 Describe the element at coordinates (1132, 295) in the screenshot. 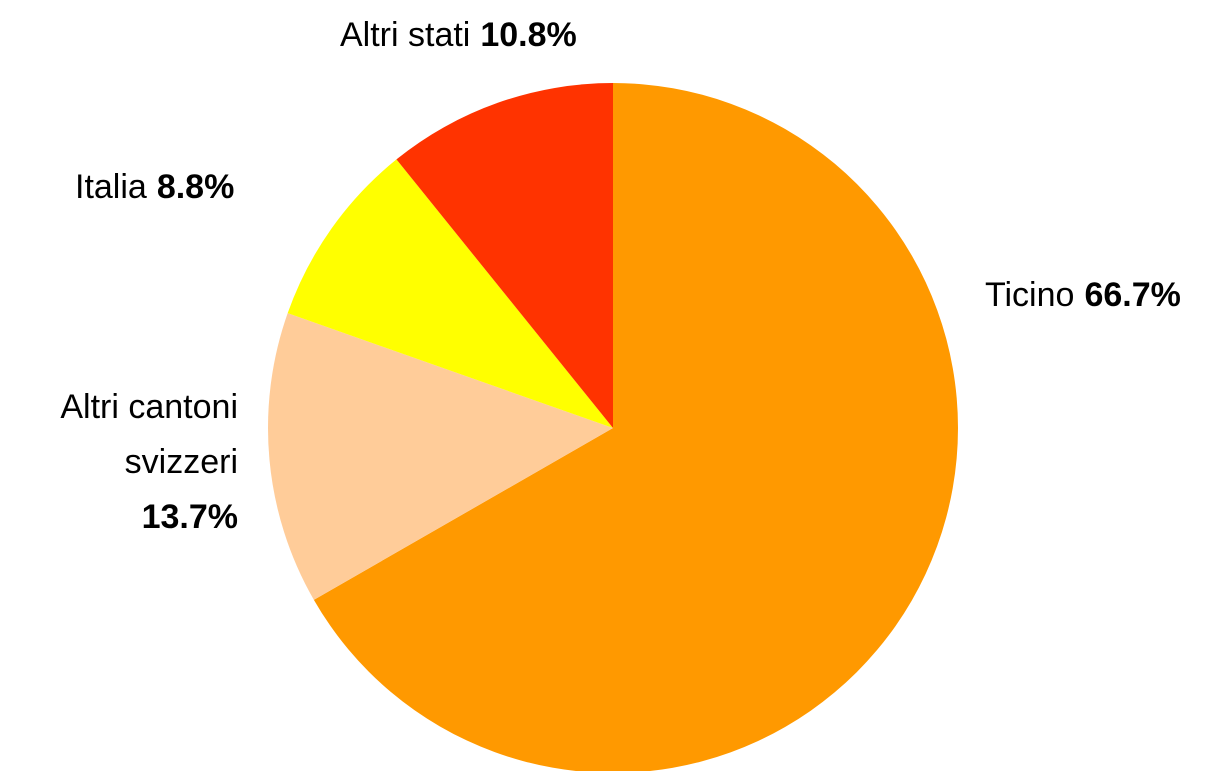

I see `value-label: 66.7%` at that location.